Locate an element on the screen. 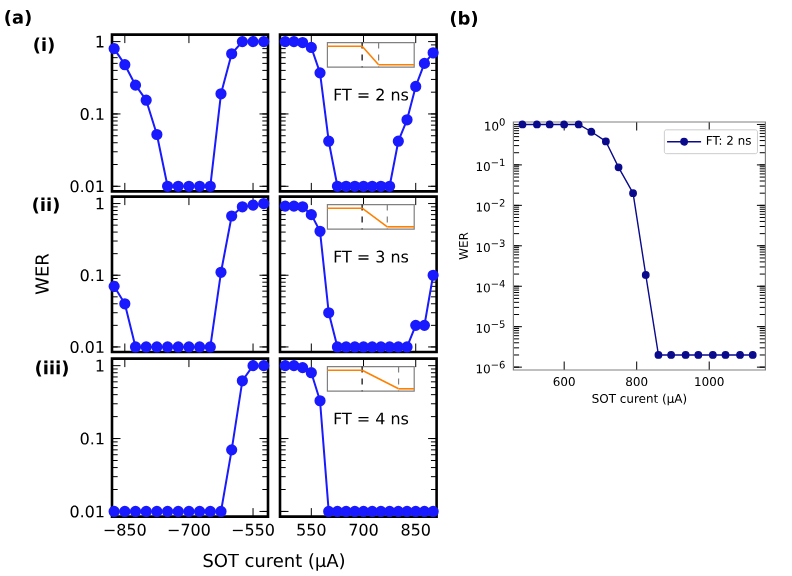 The height and width of the screenshot is (576, 792). text: (b) is located at coordinates (464, 19).